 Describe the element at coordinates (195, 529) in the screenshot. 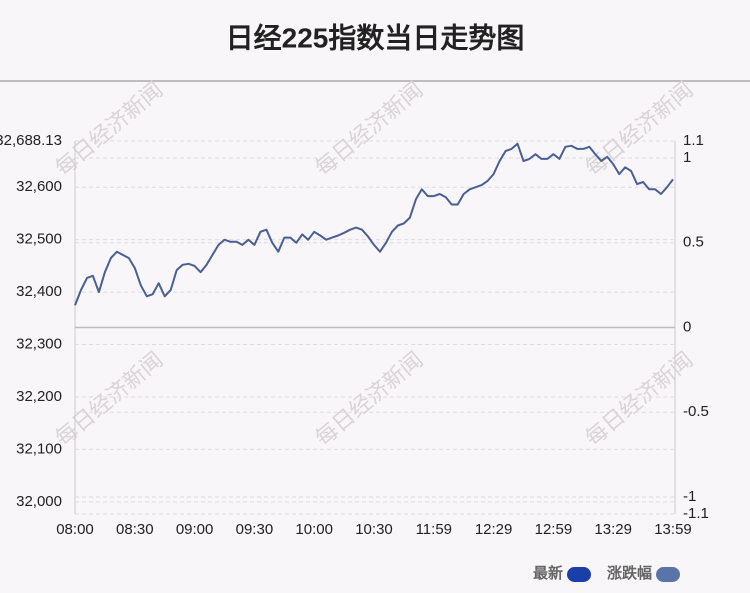

I see `x-tick-label: 09:00` at that location.